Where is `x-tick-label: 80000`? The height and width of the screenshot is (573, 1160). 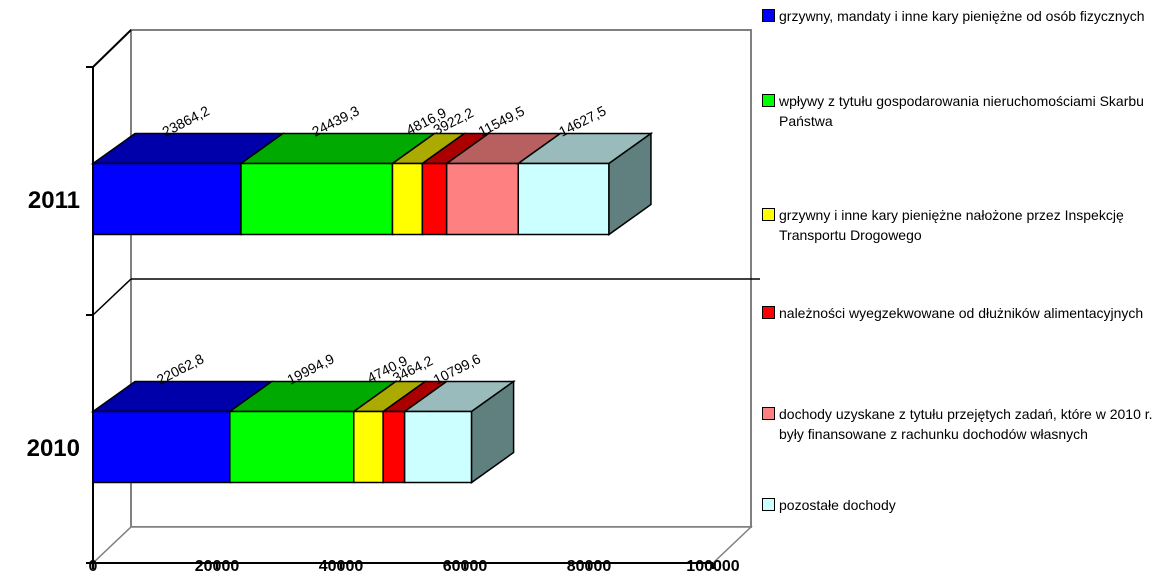 x-tick-label: 80000 is located at coordinates (589, 565).